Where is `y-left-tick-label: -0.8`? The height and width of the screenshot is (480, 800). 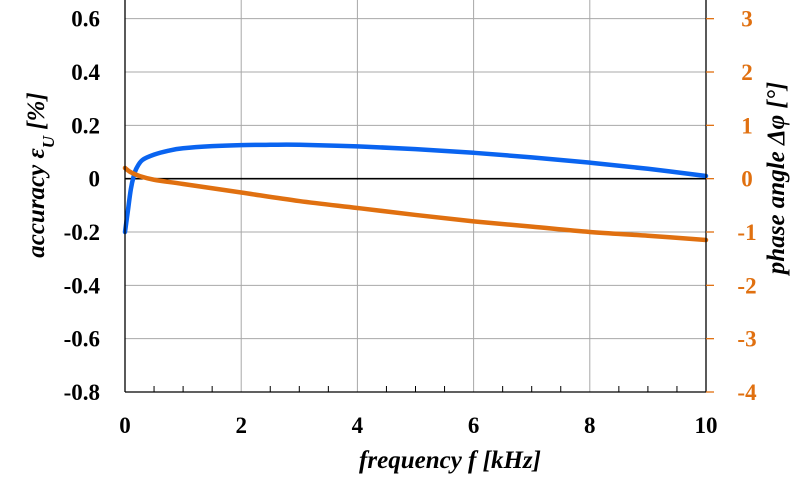
y-left-tick-label: -0.8 is located at coordinates (82, 392).